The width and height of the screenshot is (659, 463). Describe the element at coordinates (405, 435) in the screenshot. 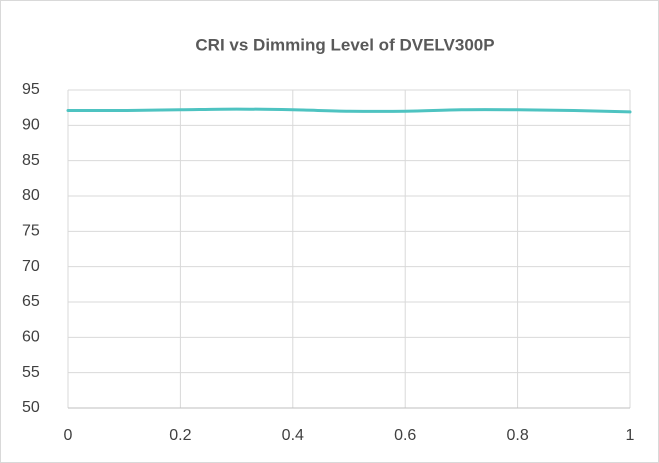

I see `x-tick-label: 0.6` at that location.